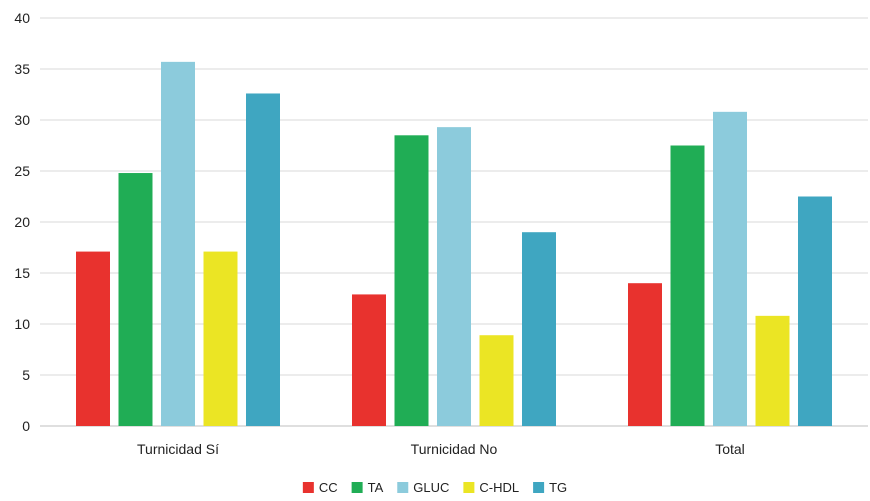 Image resolution: width=870 pixels, height=501 pixels. I want to click on y-tick-label: 0, so click(26, 426).